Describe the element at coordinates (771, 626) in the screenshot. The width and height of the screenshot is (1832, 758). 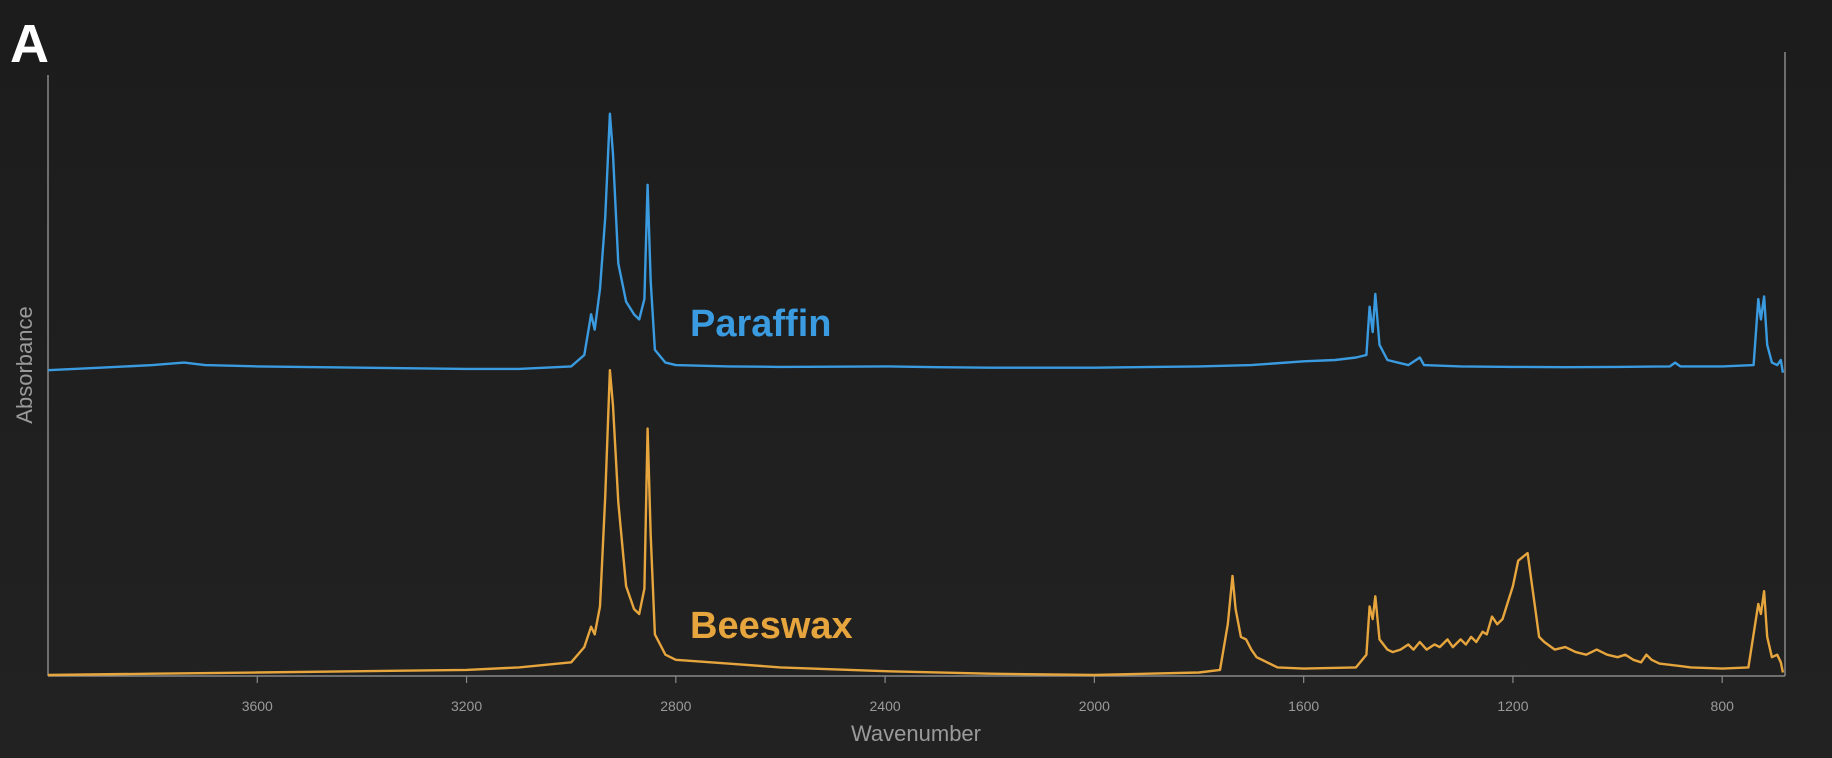
I see `series-label-beeswax: Beeswax` at that location.